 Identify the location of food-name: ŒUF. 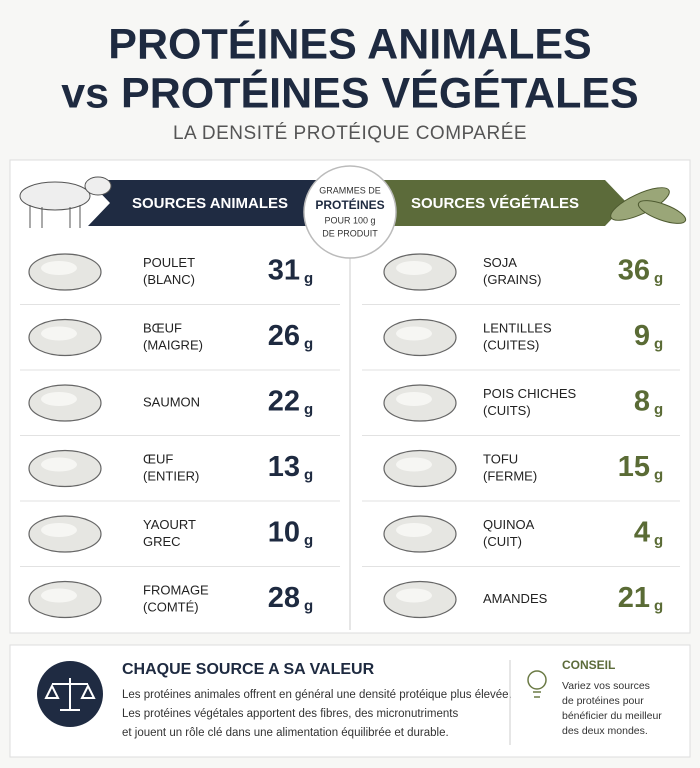
(158, 458).